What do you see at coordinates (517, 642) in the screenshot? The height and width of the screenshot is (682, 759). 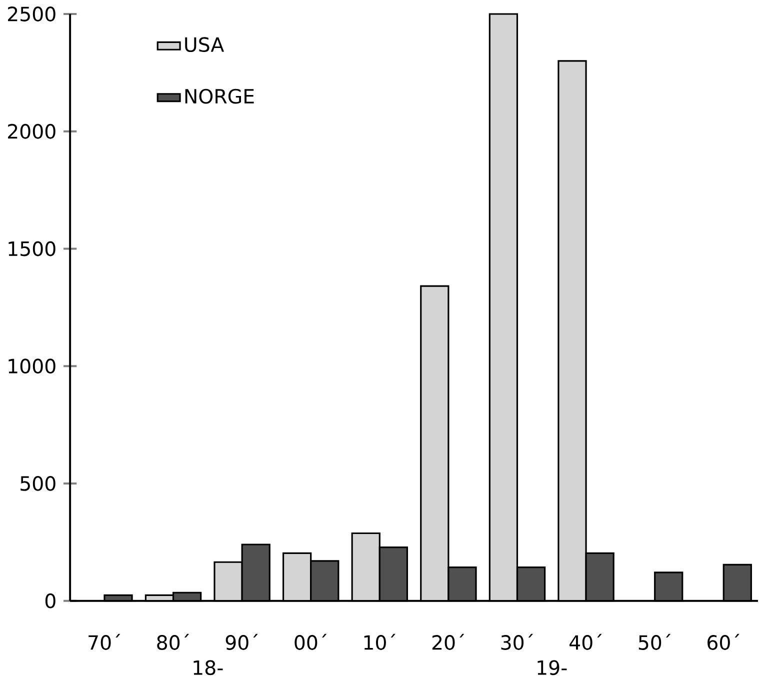 I see `x-tick-label: 30´` at bounding box center [517, 642].